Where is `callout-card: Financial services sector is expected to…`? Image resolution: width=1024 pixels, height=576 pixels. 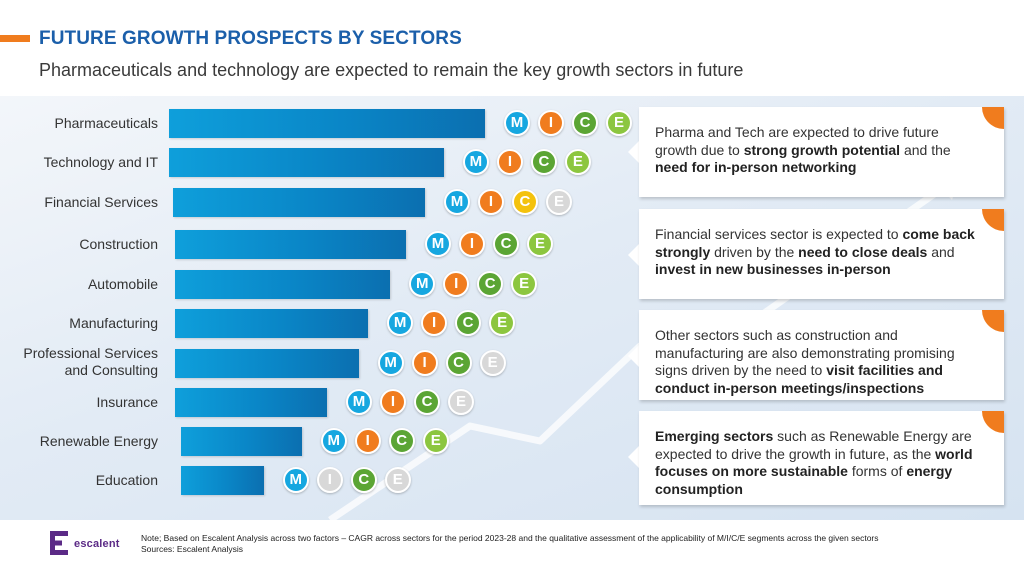 callout-card: Financial services sector is expected to… is located at coordinates (821, 254).